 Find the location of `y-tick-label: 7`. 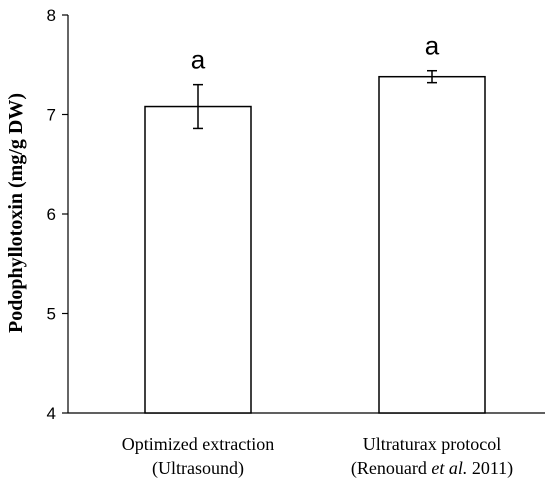

y-tick-label: 7 is located at coordinates (51, 115).